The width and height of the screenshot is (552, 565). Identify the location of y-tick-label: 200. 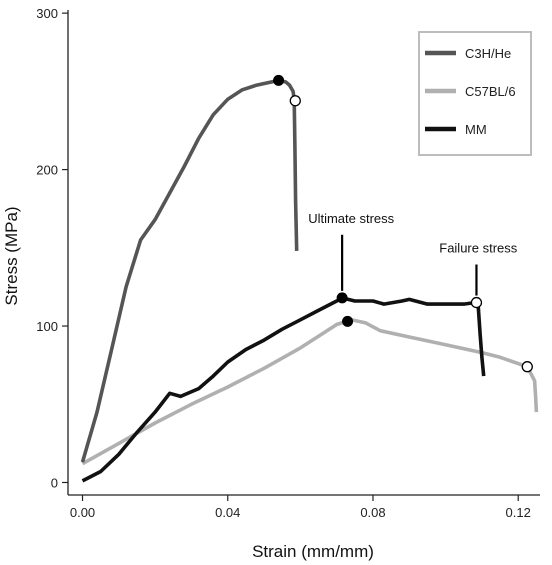
(47, 170).